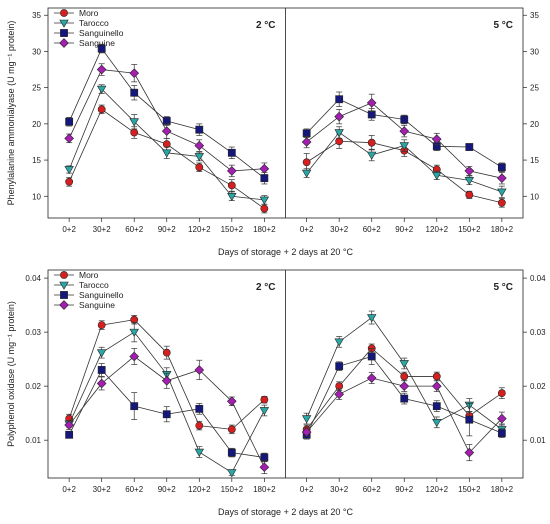 The width and height of the screenshot is (550, 524). Describe the element at coordinates (404, 417) in the screenshot. I see `series-sanguine` at that location.